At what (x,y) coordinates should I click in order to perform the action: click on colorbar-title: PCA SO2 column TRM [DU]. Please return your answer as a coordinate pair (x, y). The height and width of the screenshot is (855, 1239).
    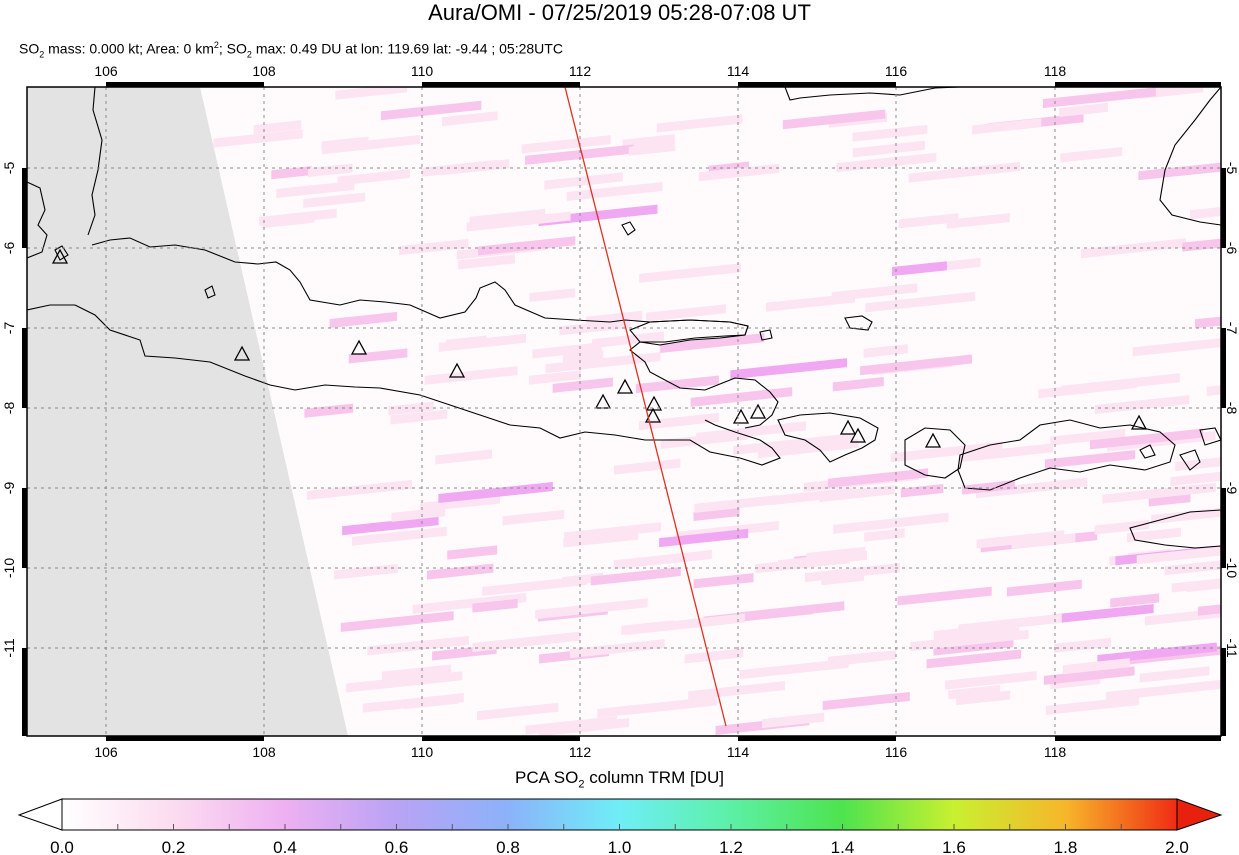
    Looking at the image, I should click on (619, 779).